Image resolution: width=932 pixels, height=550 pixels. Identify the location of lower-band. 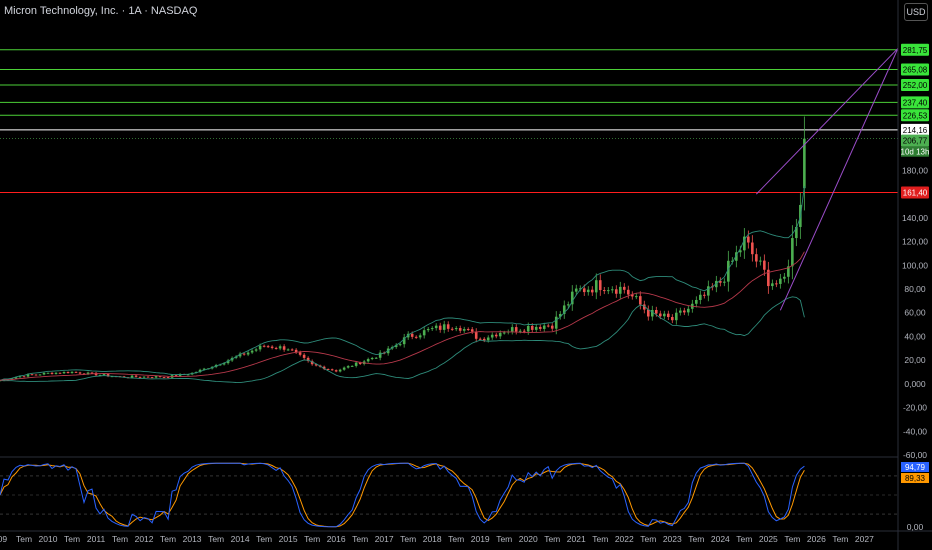
(402, 340).